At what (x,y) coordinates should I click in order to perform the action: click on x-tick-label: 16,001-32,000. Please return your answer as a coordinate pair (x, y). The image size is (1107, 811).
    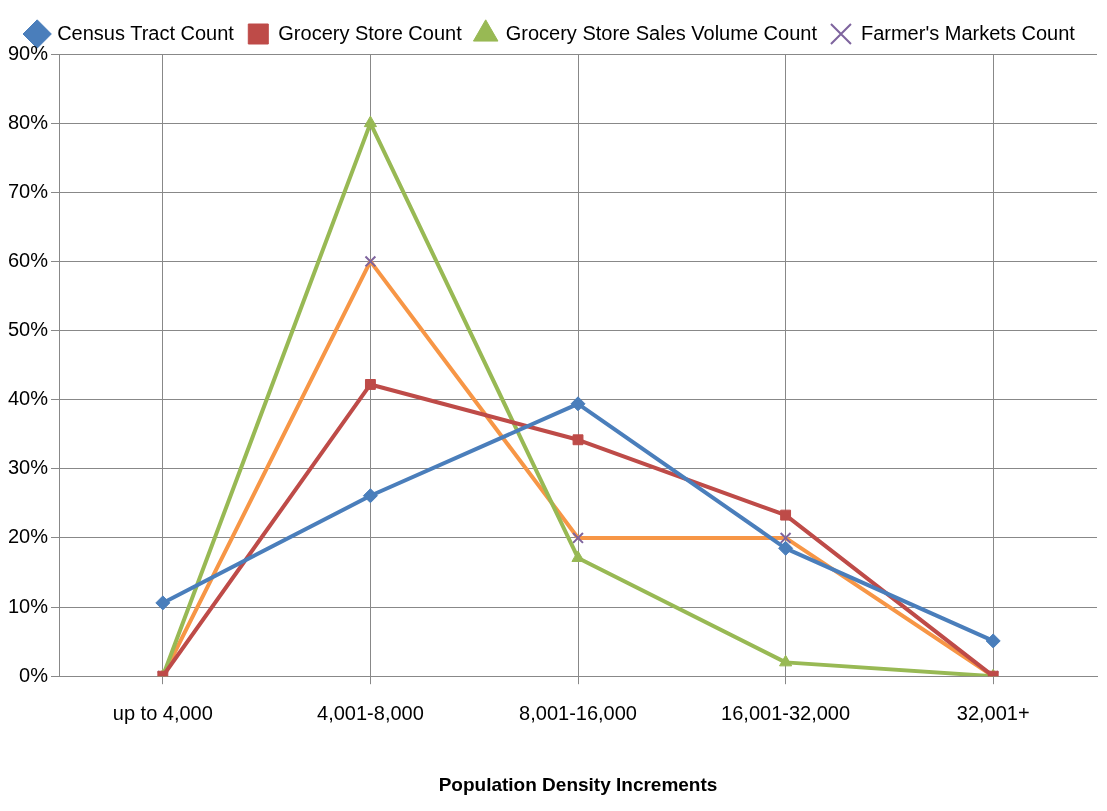
    Looking at the image, I should click on (786, 712).